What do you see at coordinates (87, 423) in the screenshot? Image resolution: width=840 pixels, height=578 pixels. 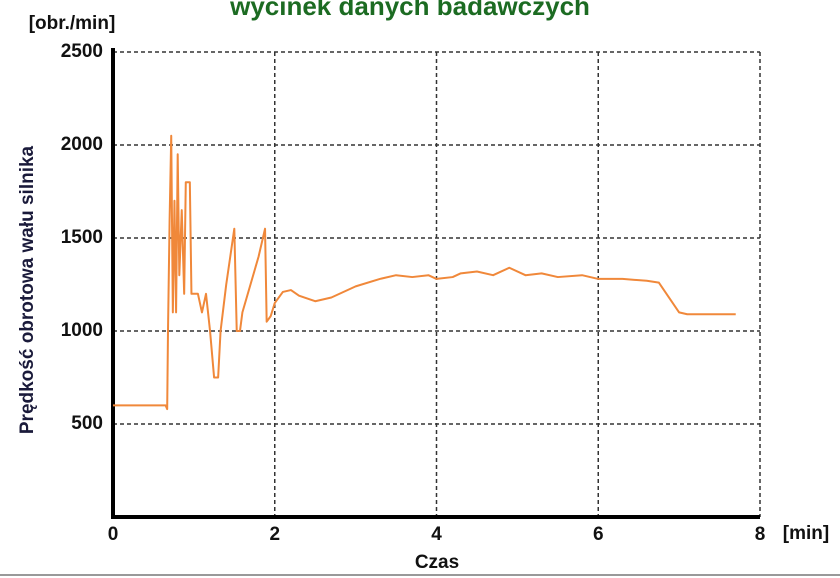 I see `y-tick-label: 500` at bounding box center [87, 423].